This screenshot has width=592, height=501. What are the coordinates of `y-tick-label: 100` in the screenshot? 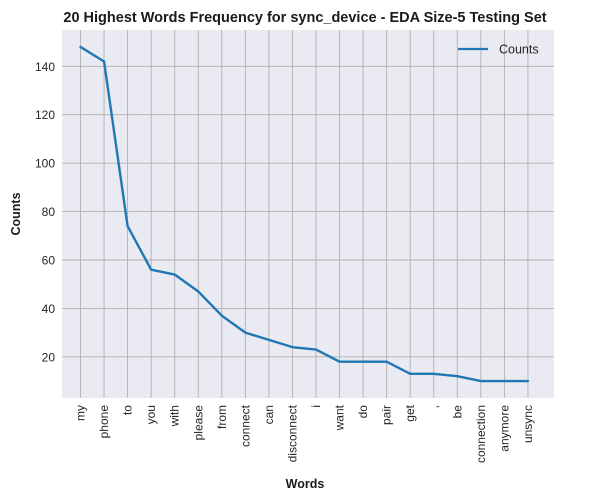 It's located at (45, 164).